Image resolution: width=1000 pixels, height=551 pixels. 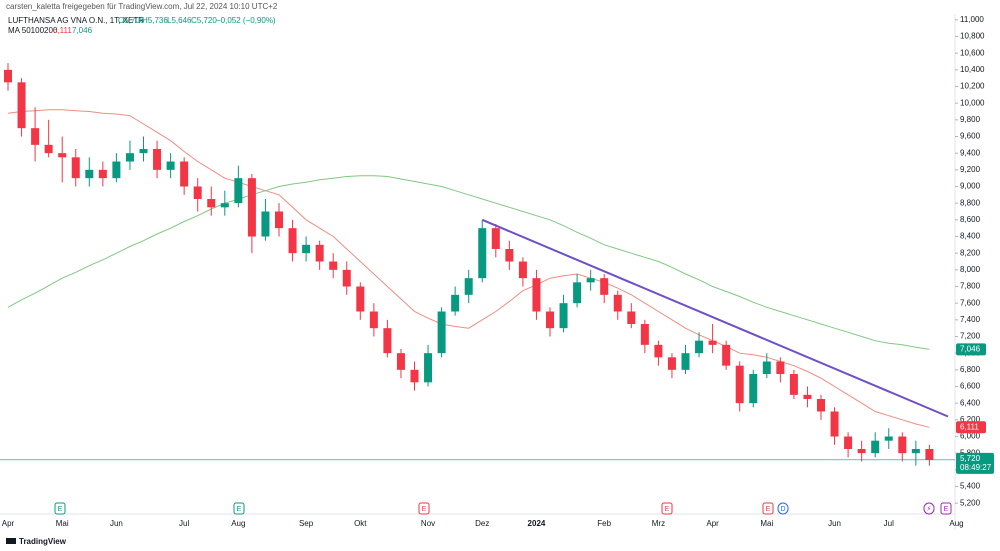 What do you see at coordinates (43, 541) in the screenshot?
I see `logo-text: TradingView` at bounding box center [43, 541].